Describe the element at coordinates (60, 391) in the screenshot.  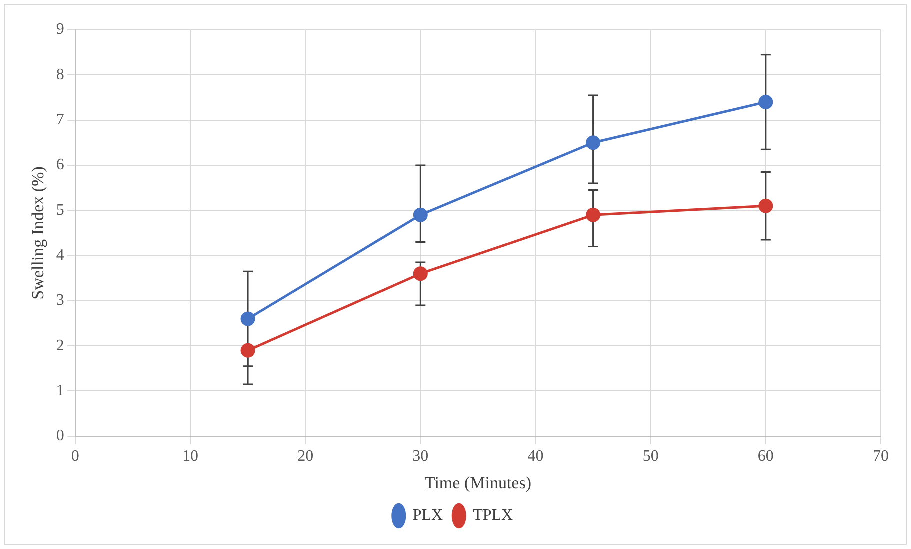
I see `y-tick-label: 1` at that location.